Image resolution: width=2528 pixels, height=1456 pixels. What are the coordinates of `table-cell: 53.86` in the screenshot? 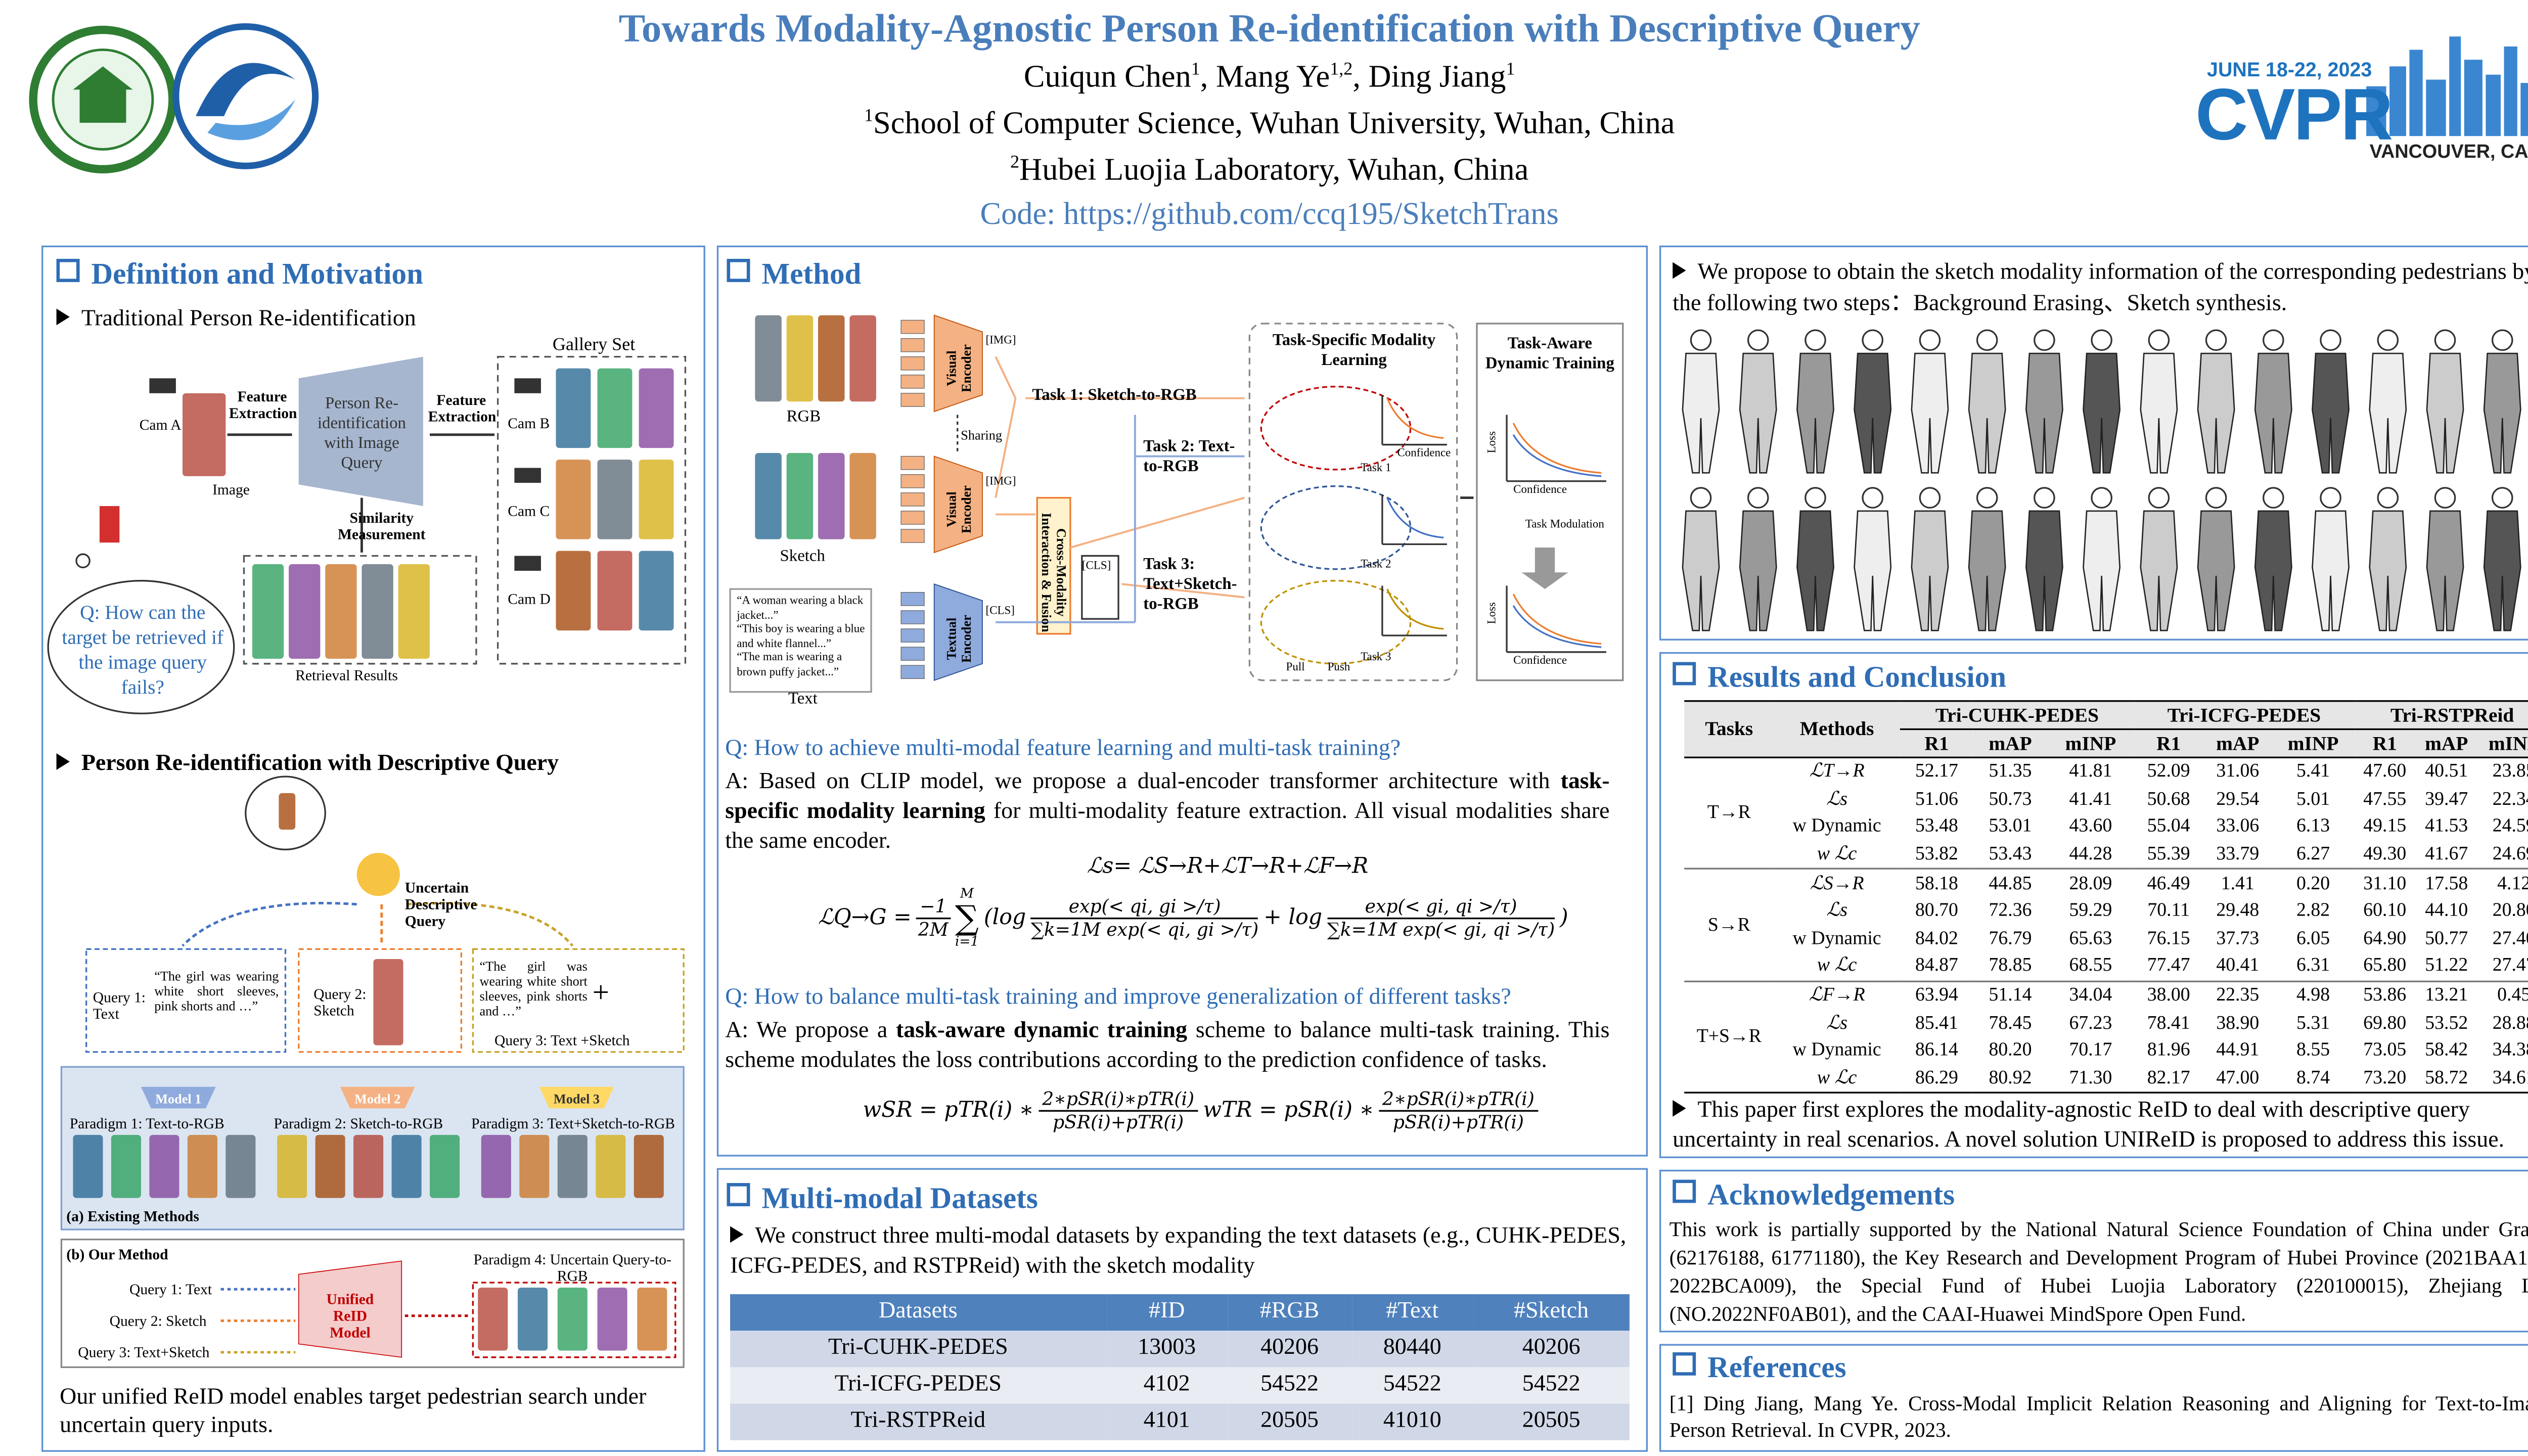 It's located at (2385, 995).